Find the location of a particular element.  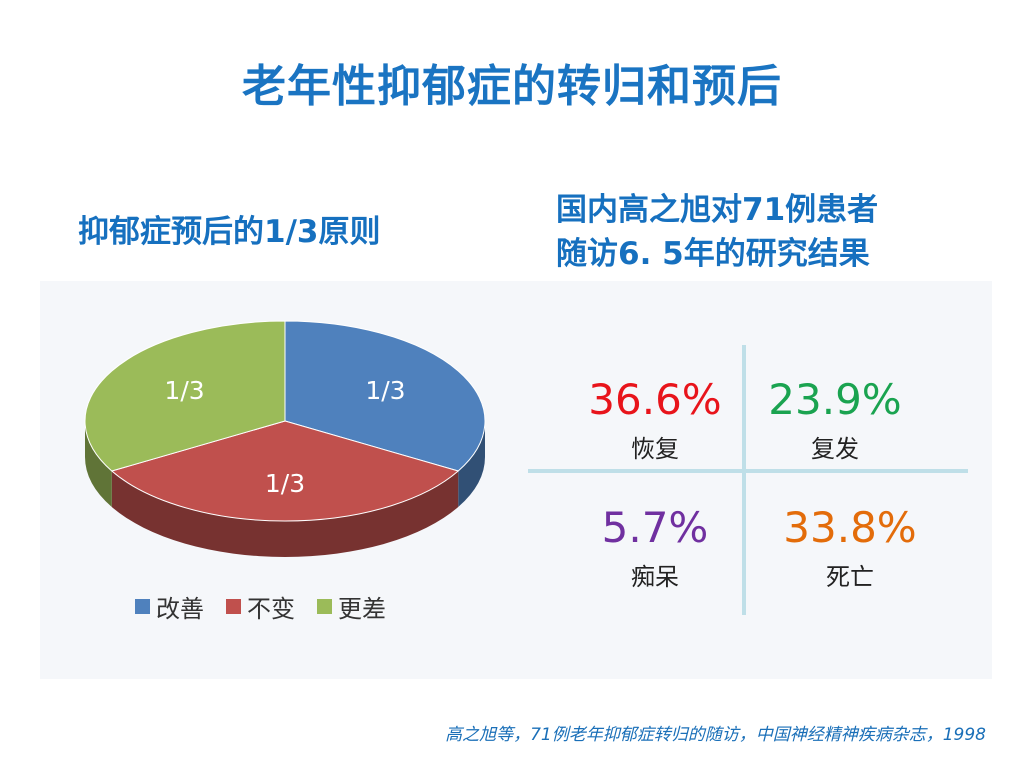

legend-label-unchanged: 不变 is located at coordinates (271, 609).